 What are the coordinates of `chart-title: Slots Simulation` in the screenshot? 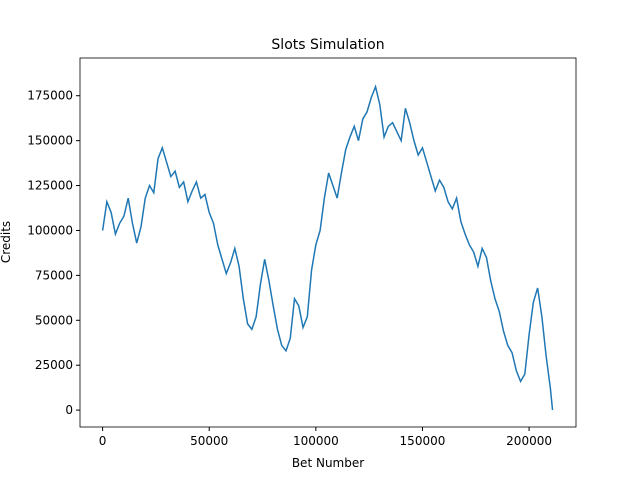 It's located at (327, 45).